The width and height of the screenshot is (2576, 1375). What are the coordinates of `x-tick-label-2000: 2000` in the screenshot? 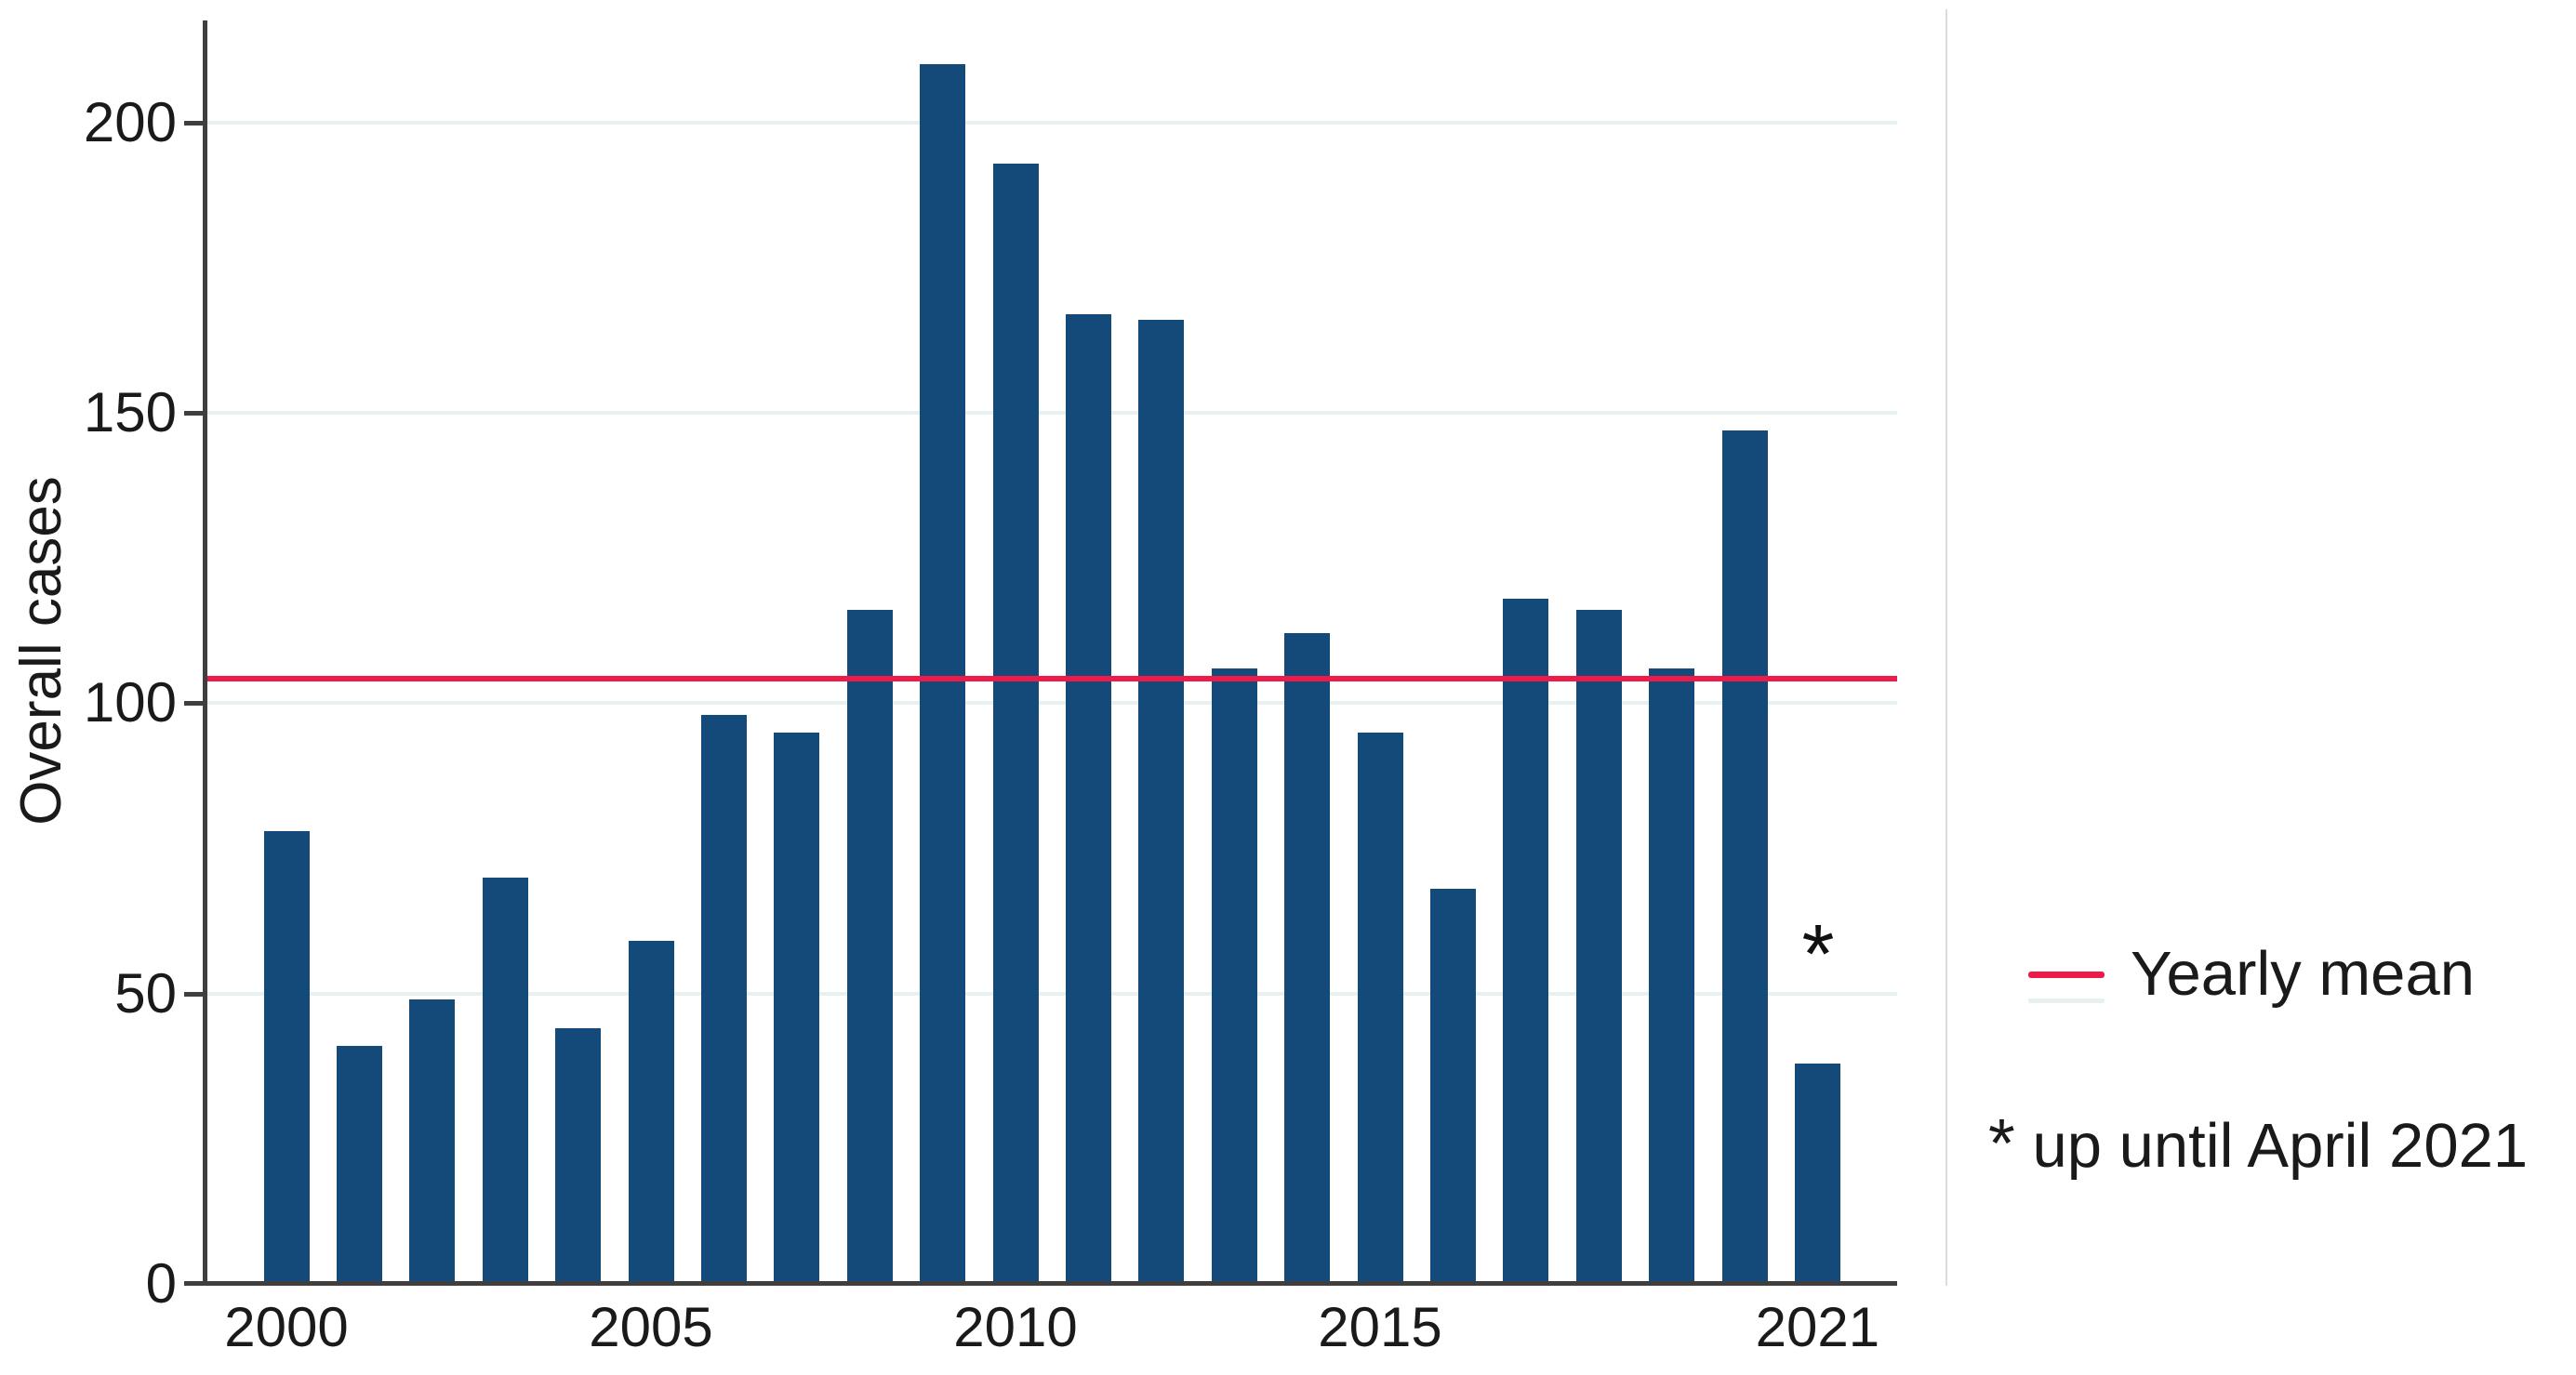 It's located at (286, 1327).